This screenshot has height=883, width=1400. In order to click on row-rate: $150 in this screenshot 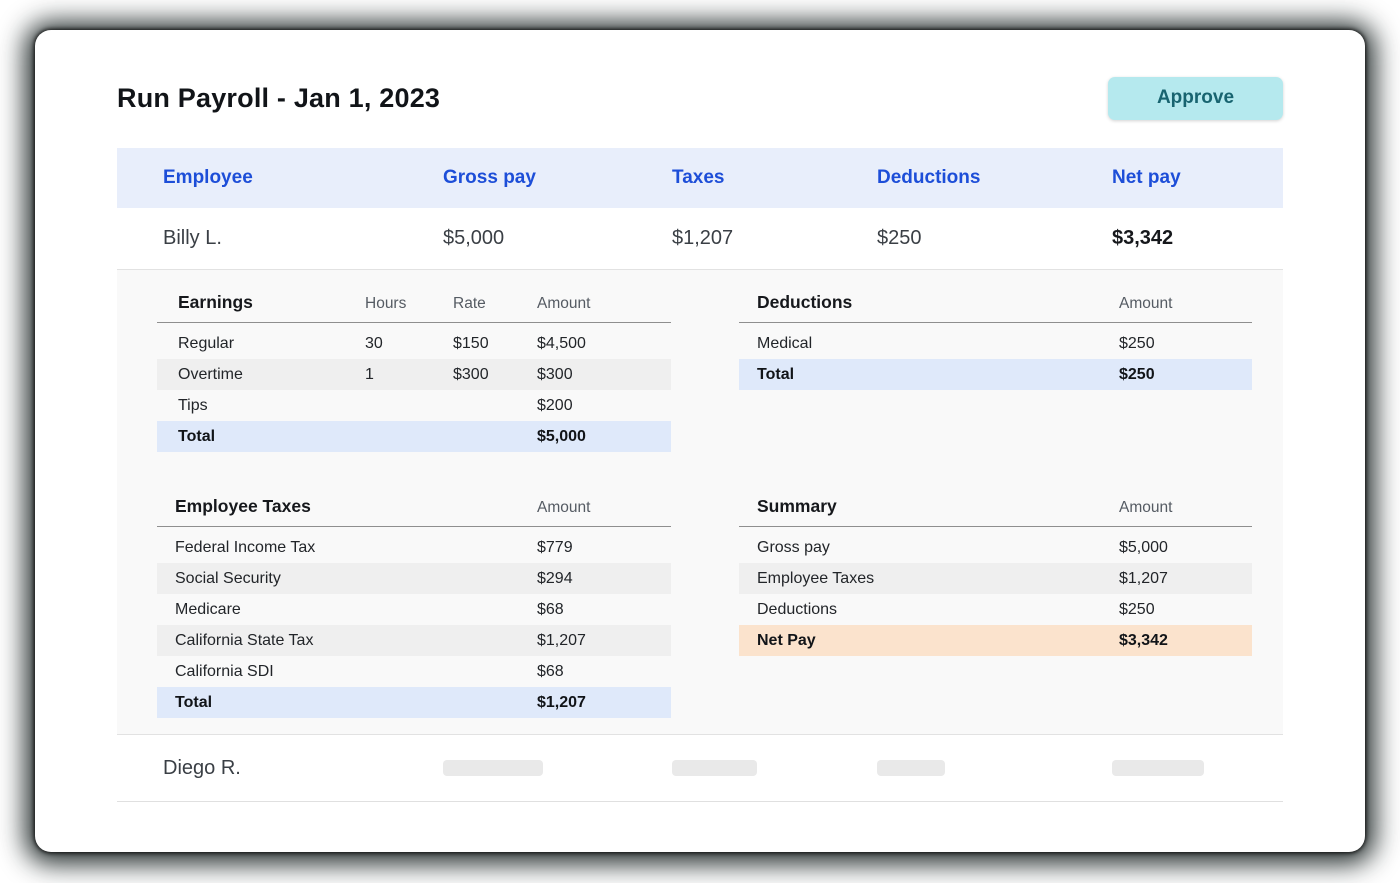, I will do `click(471, 343)`.